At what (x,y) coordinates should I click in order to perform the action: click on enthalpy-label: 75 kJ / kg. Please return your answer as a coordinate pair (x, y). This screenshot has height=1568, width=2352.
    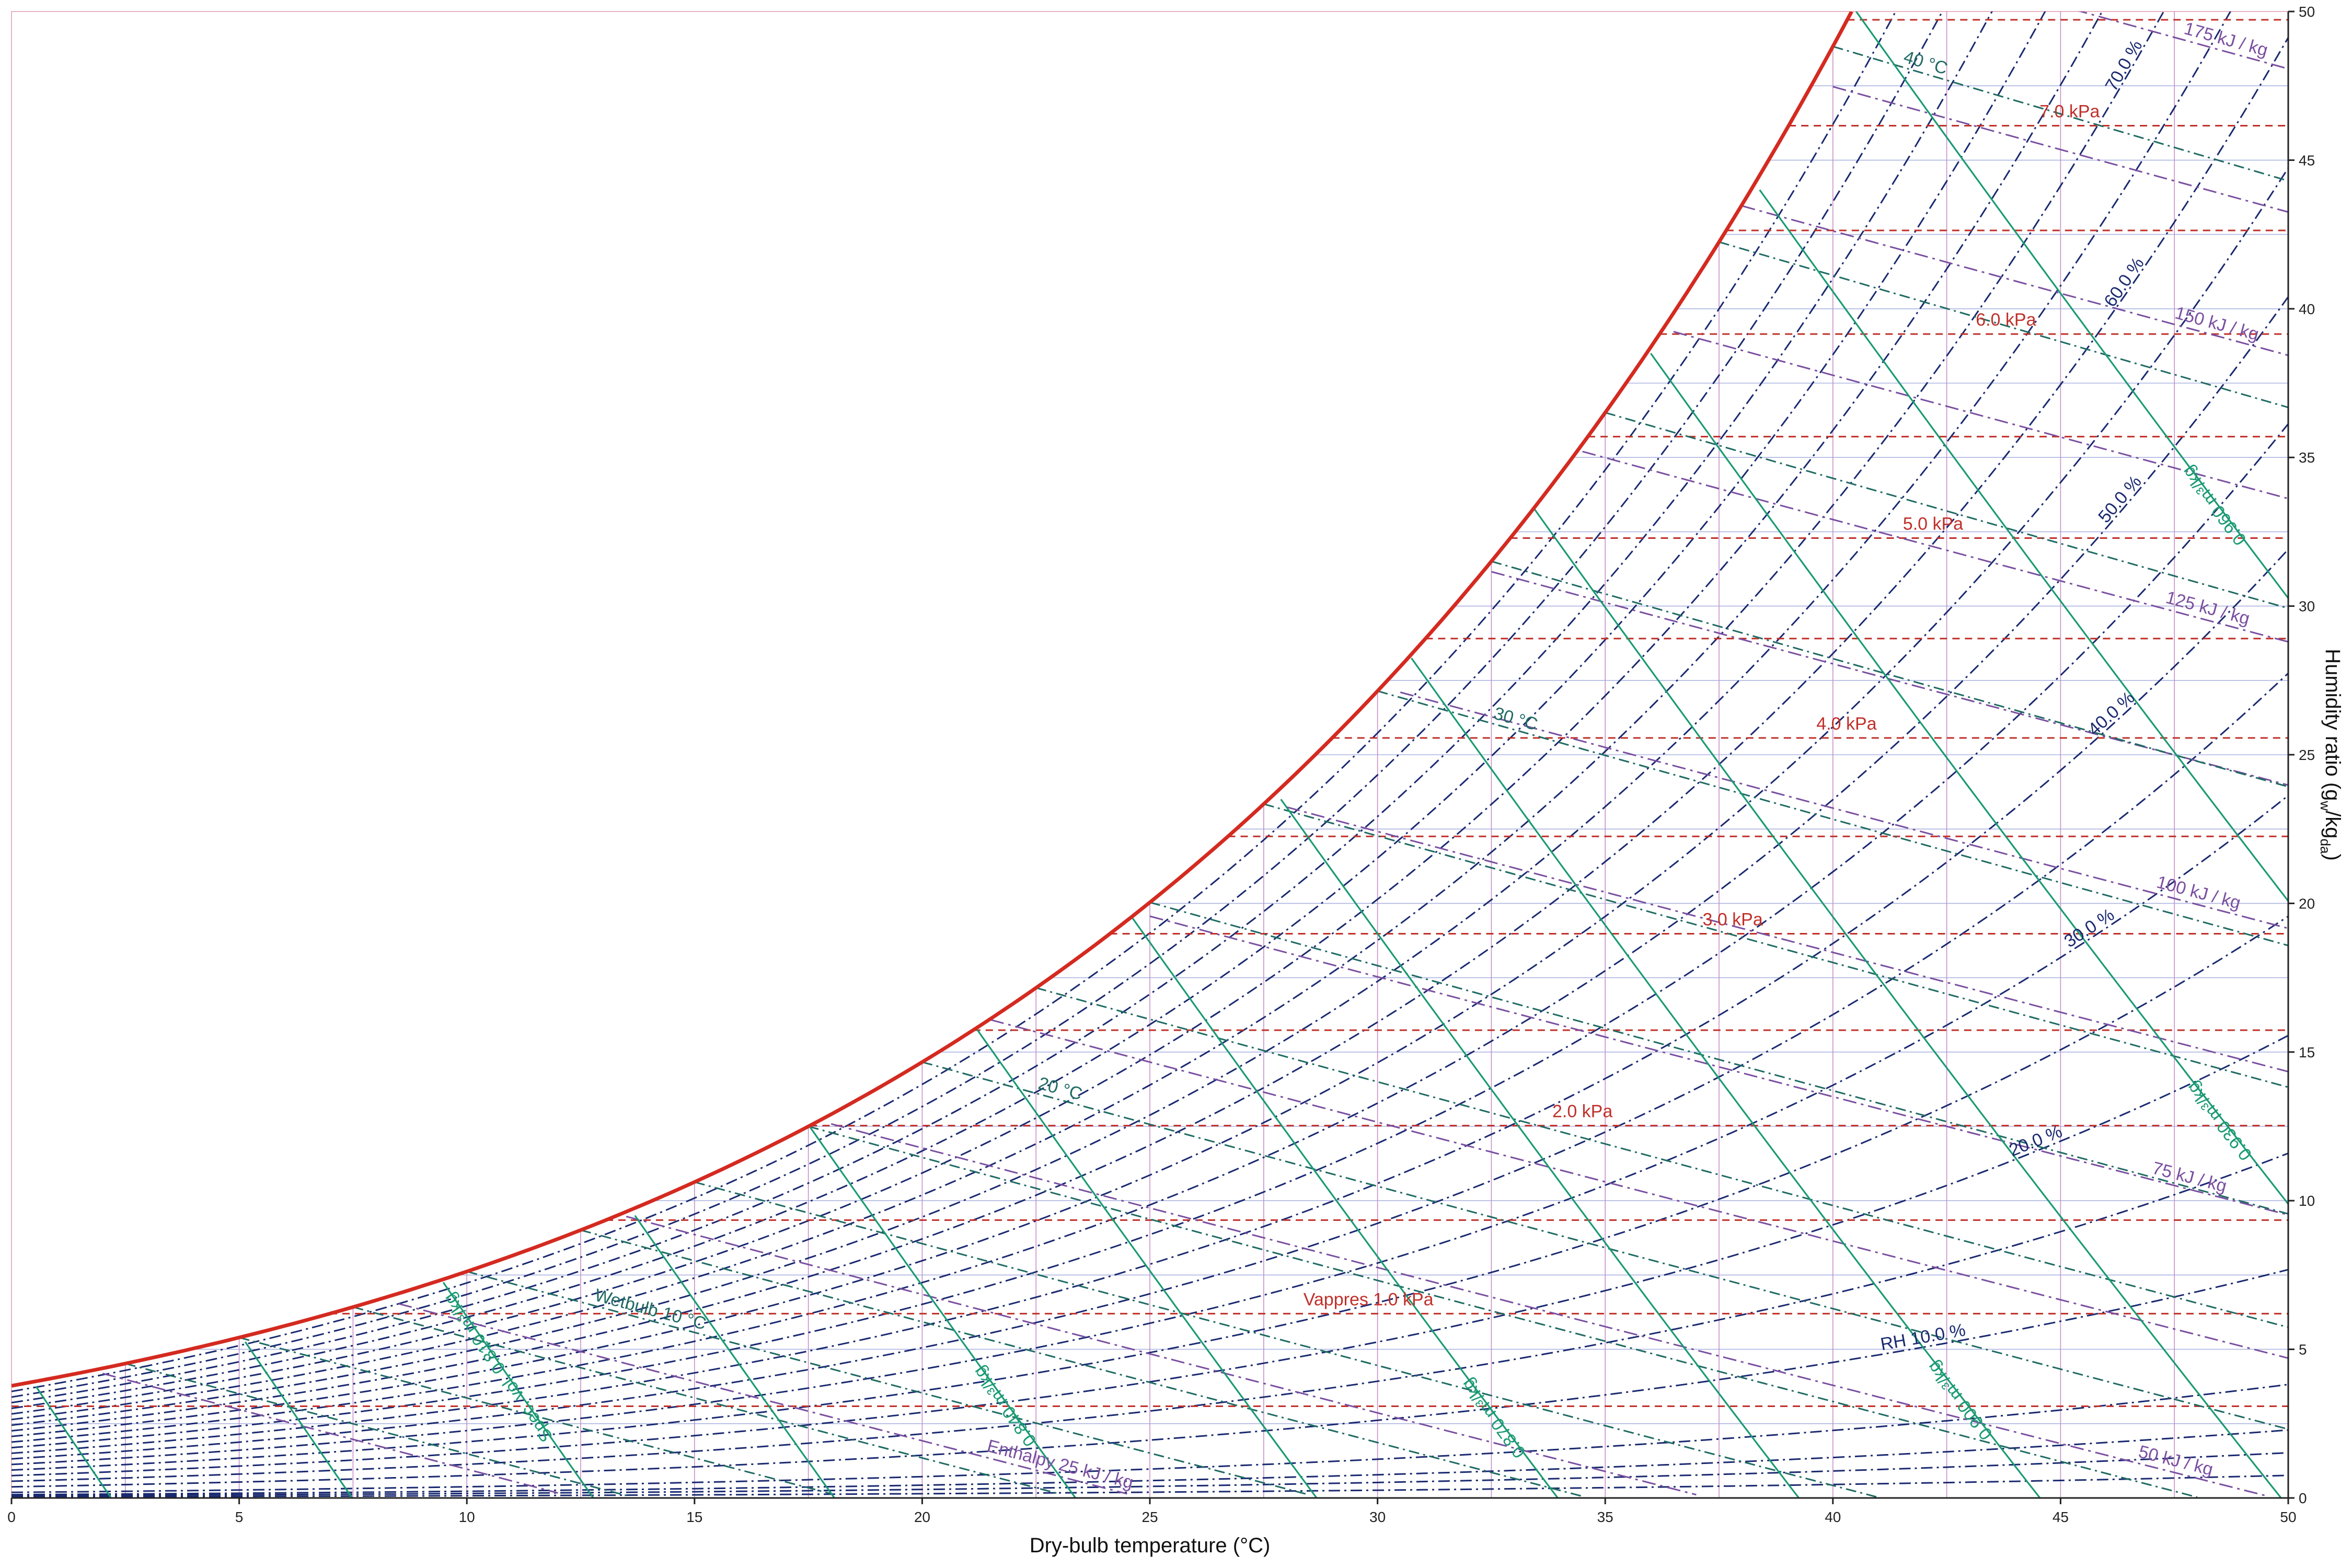
    Looking at the image, I should click on (2189, 1177).